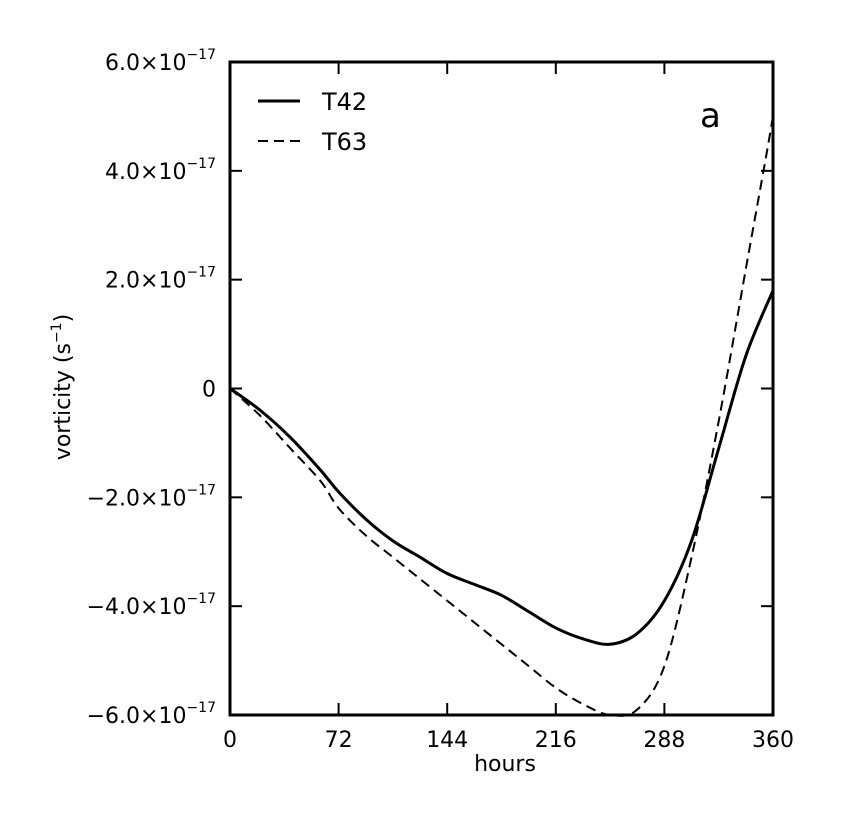  I want to click on x-tick-label: 144, so click(447, 740).